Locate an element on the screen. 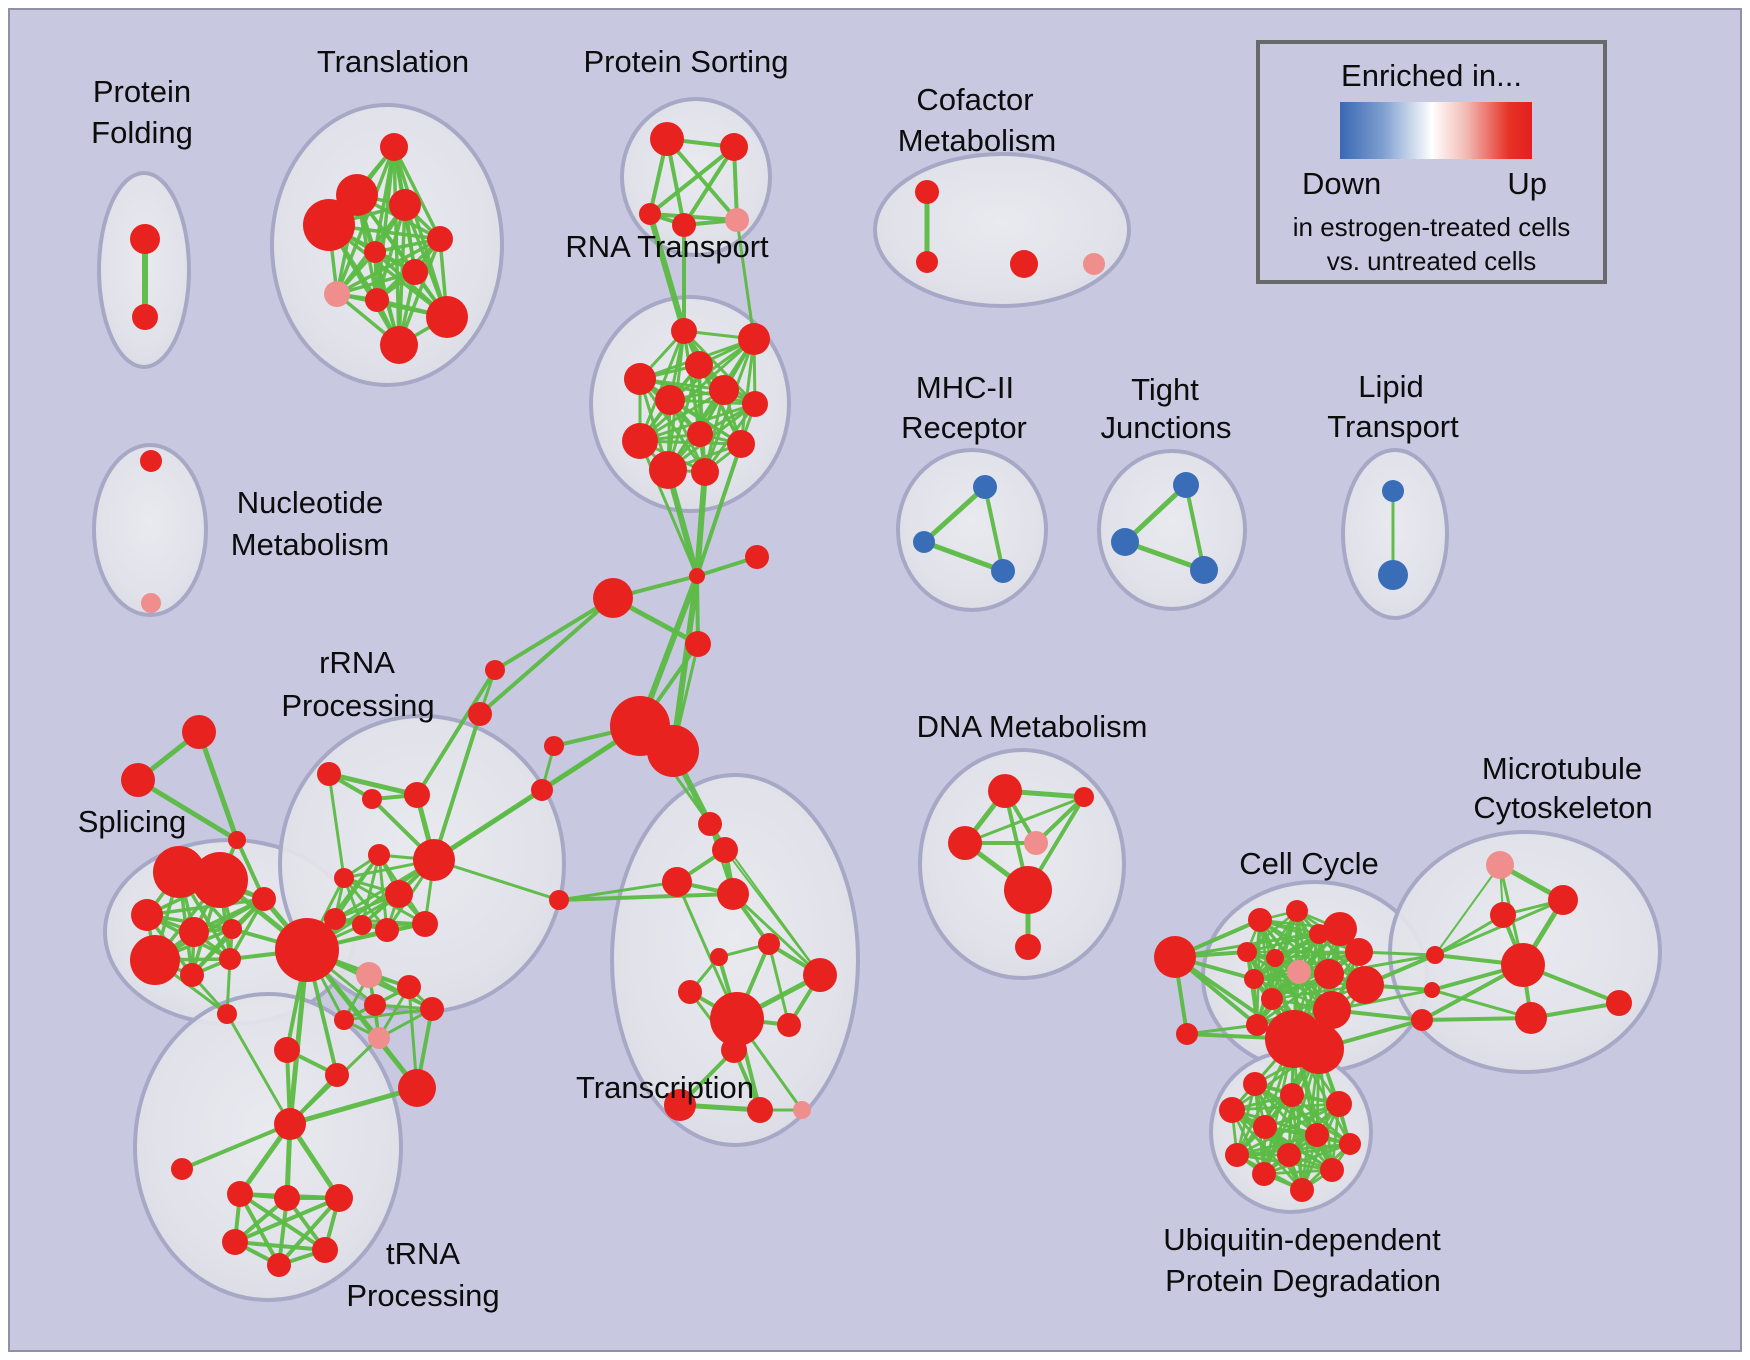 This screenshot has width=1750, height=1360. gene-set-node-lc1 is located at coordinates (554, 746).